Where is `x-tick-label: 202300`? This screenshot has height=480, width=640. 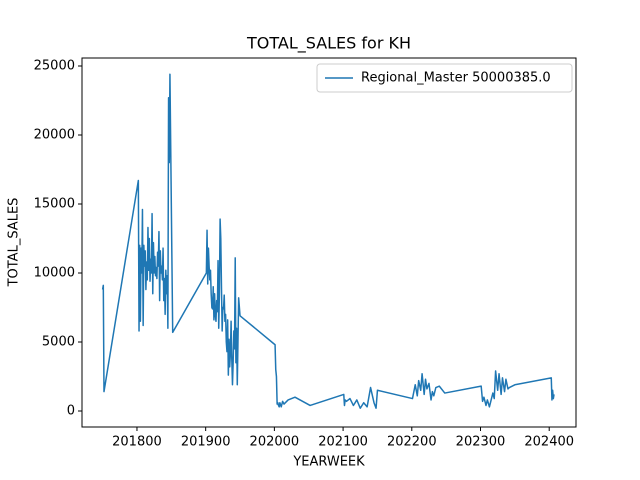 x-tick-label: 202300 is located at coordinates (481, 442).